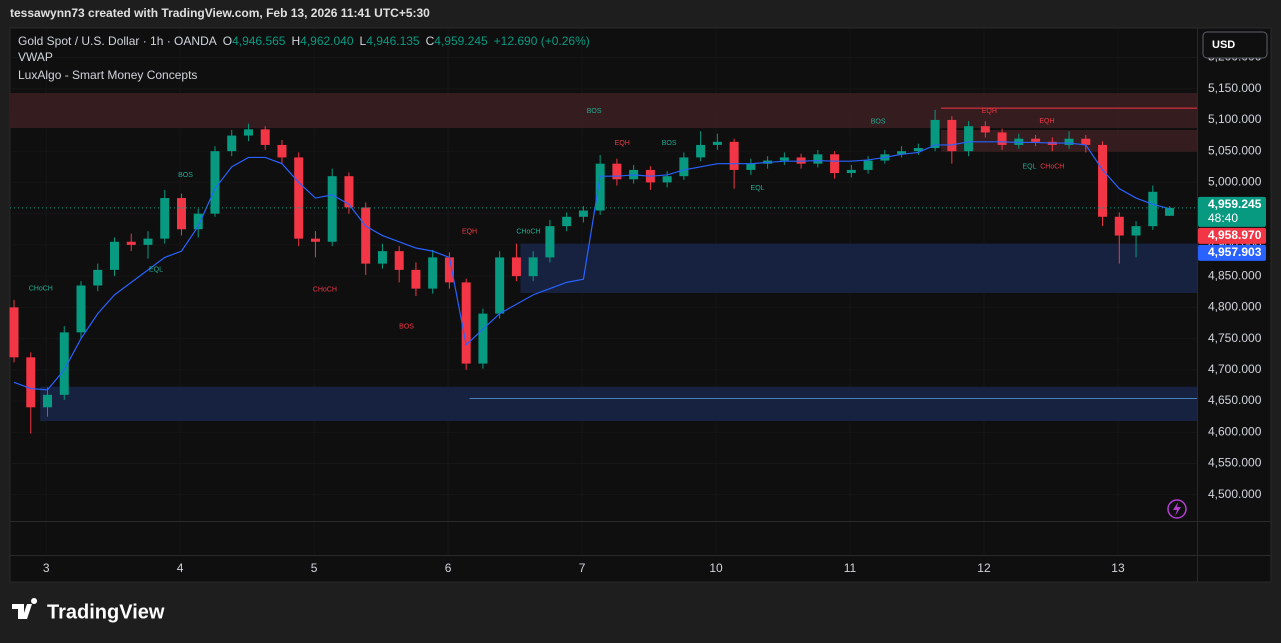 This screenshot has height=643, width=1281. I want to click on currency-button: USD, so click(1235, 45).